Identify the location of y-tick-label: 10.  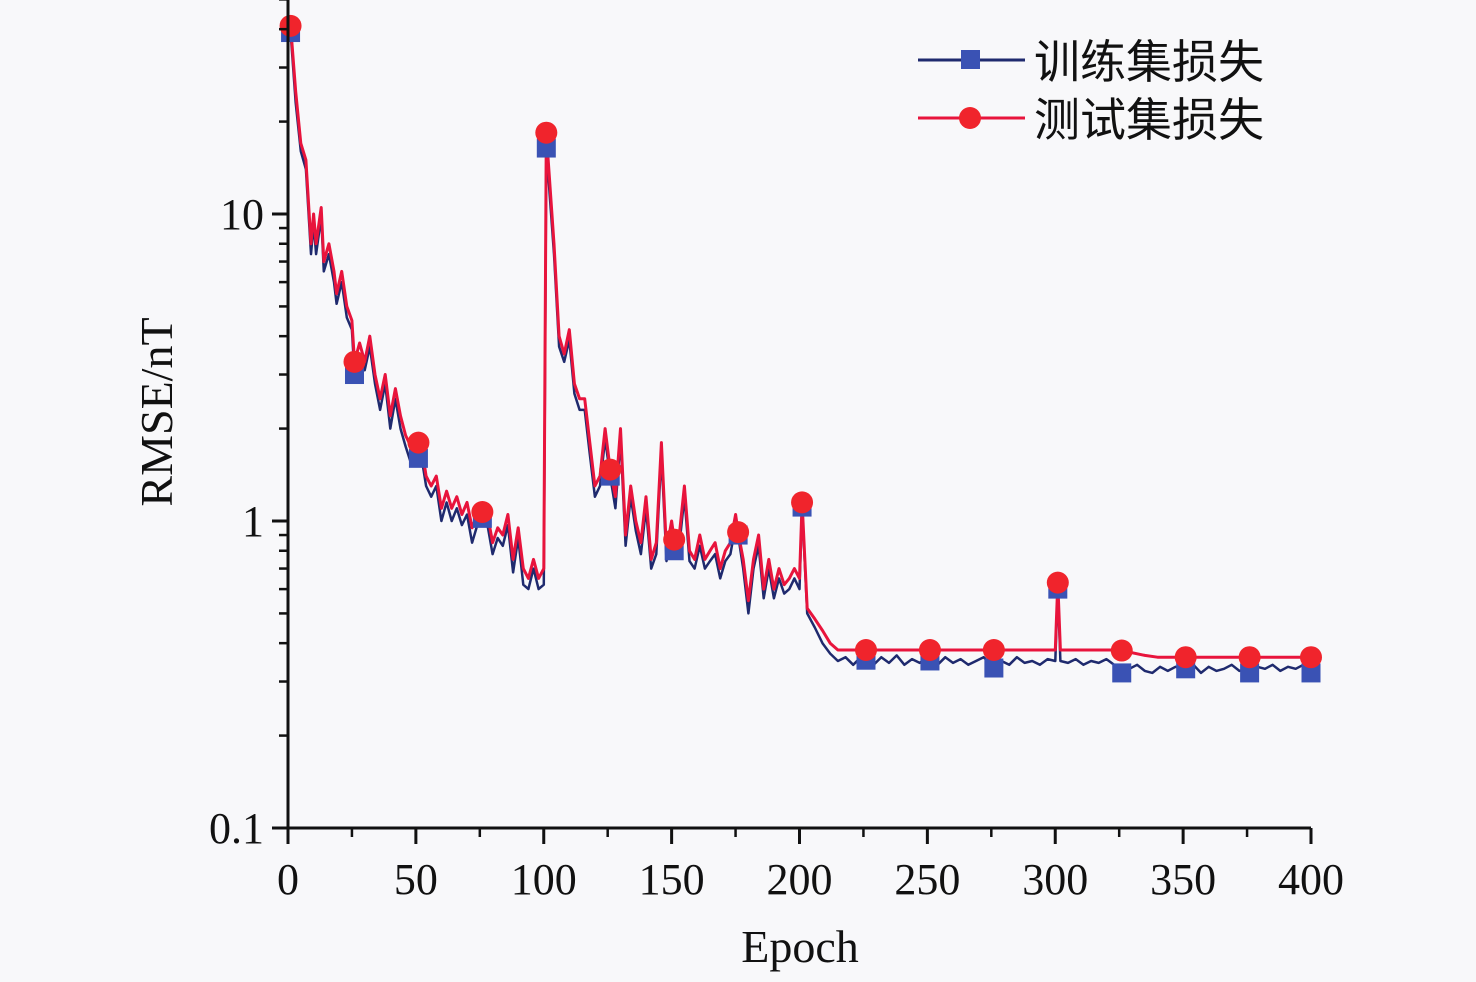
(242, 214).